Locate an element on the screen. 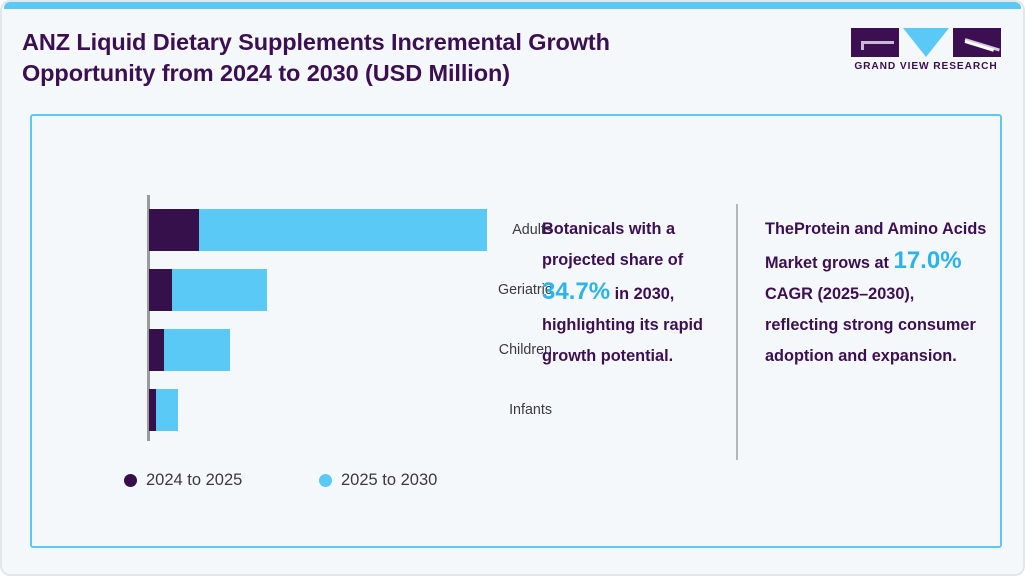 Image resolution: width=1025 pixels, height=576 pixels. logo-g-horizontal-bar is located at coordinates (877, 42).